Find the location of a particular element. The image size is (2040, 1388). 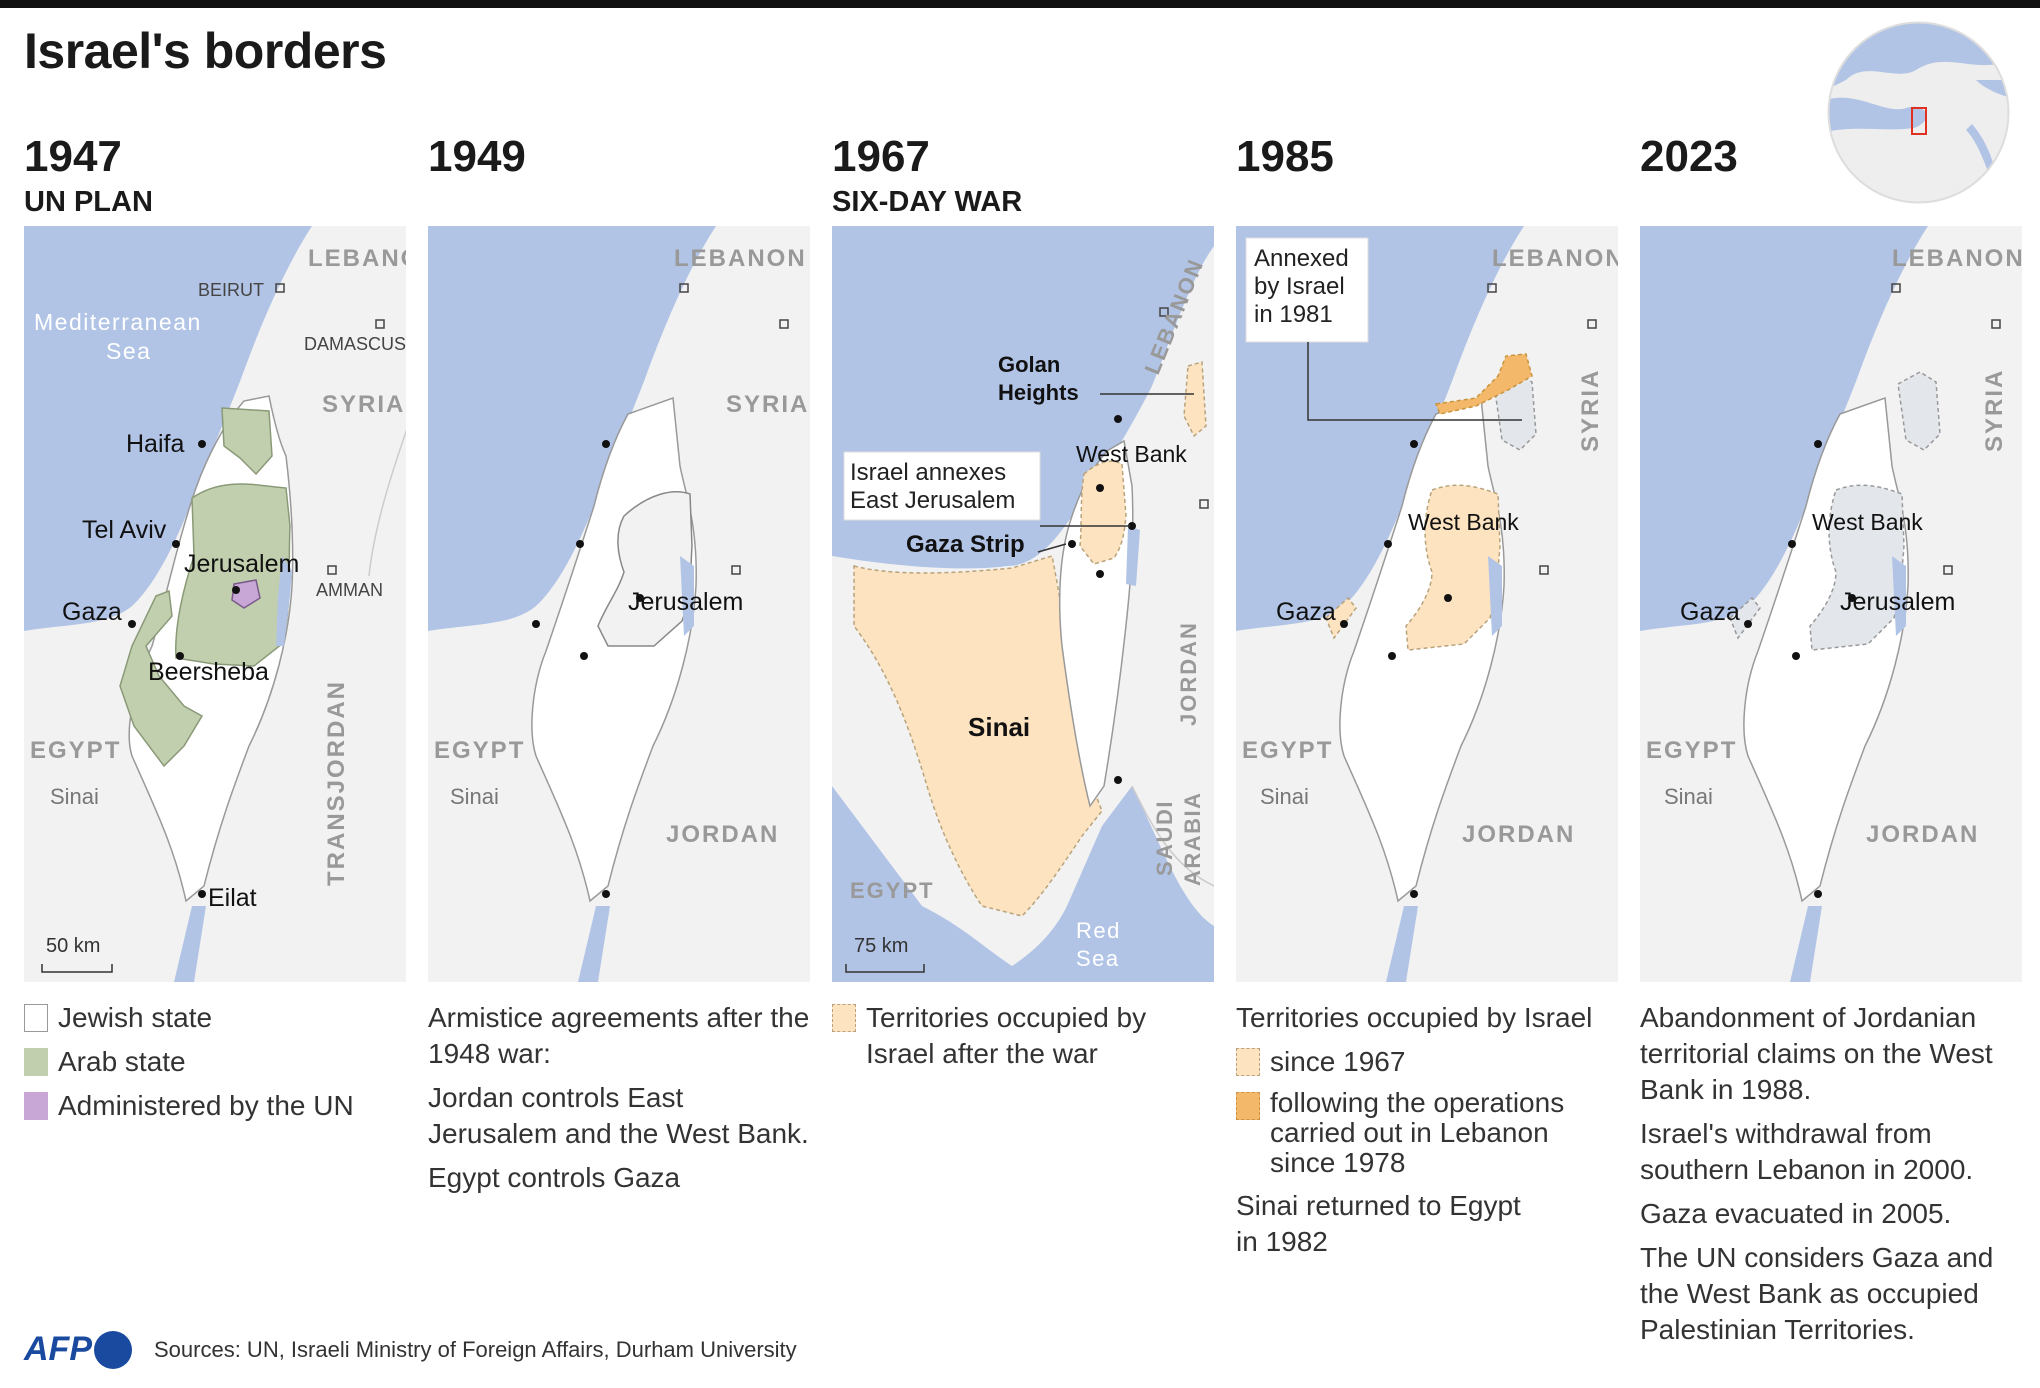

label-jerusalem: Jerusalem is located at coordinates (1897, 602).